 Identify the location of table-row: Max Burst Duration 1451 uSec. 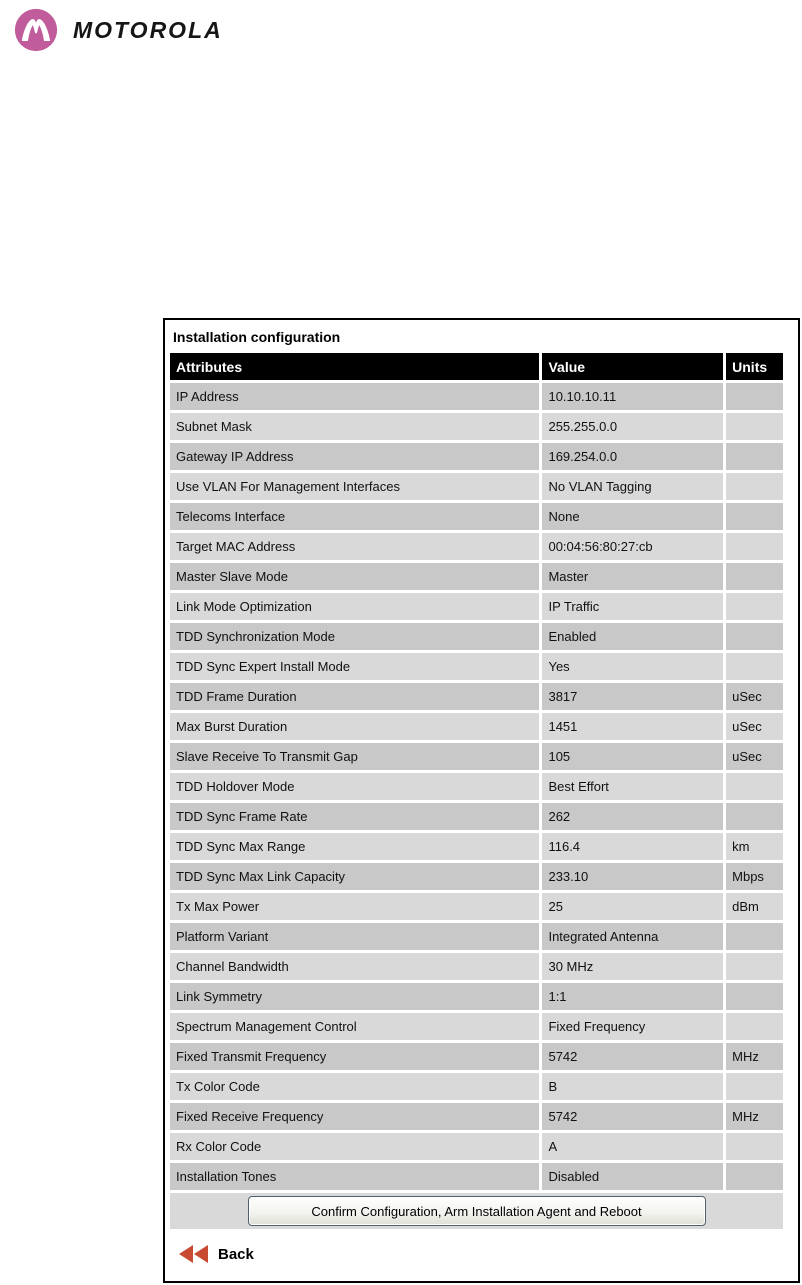
(476, 726).